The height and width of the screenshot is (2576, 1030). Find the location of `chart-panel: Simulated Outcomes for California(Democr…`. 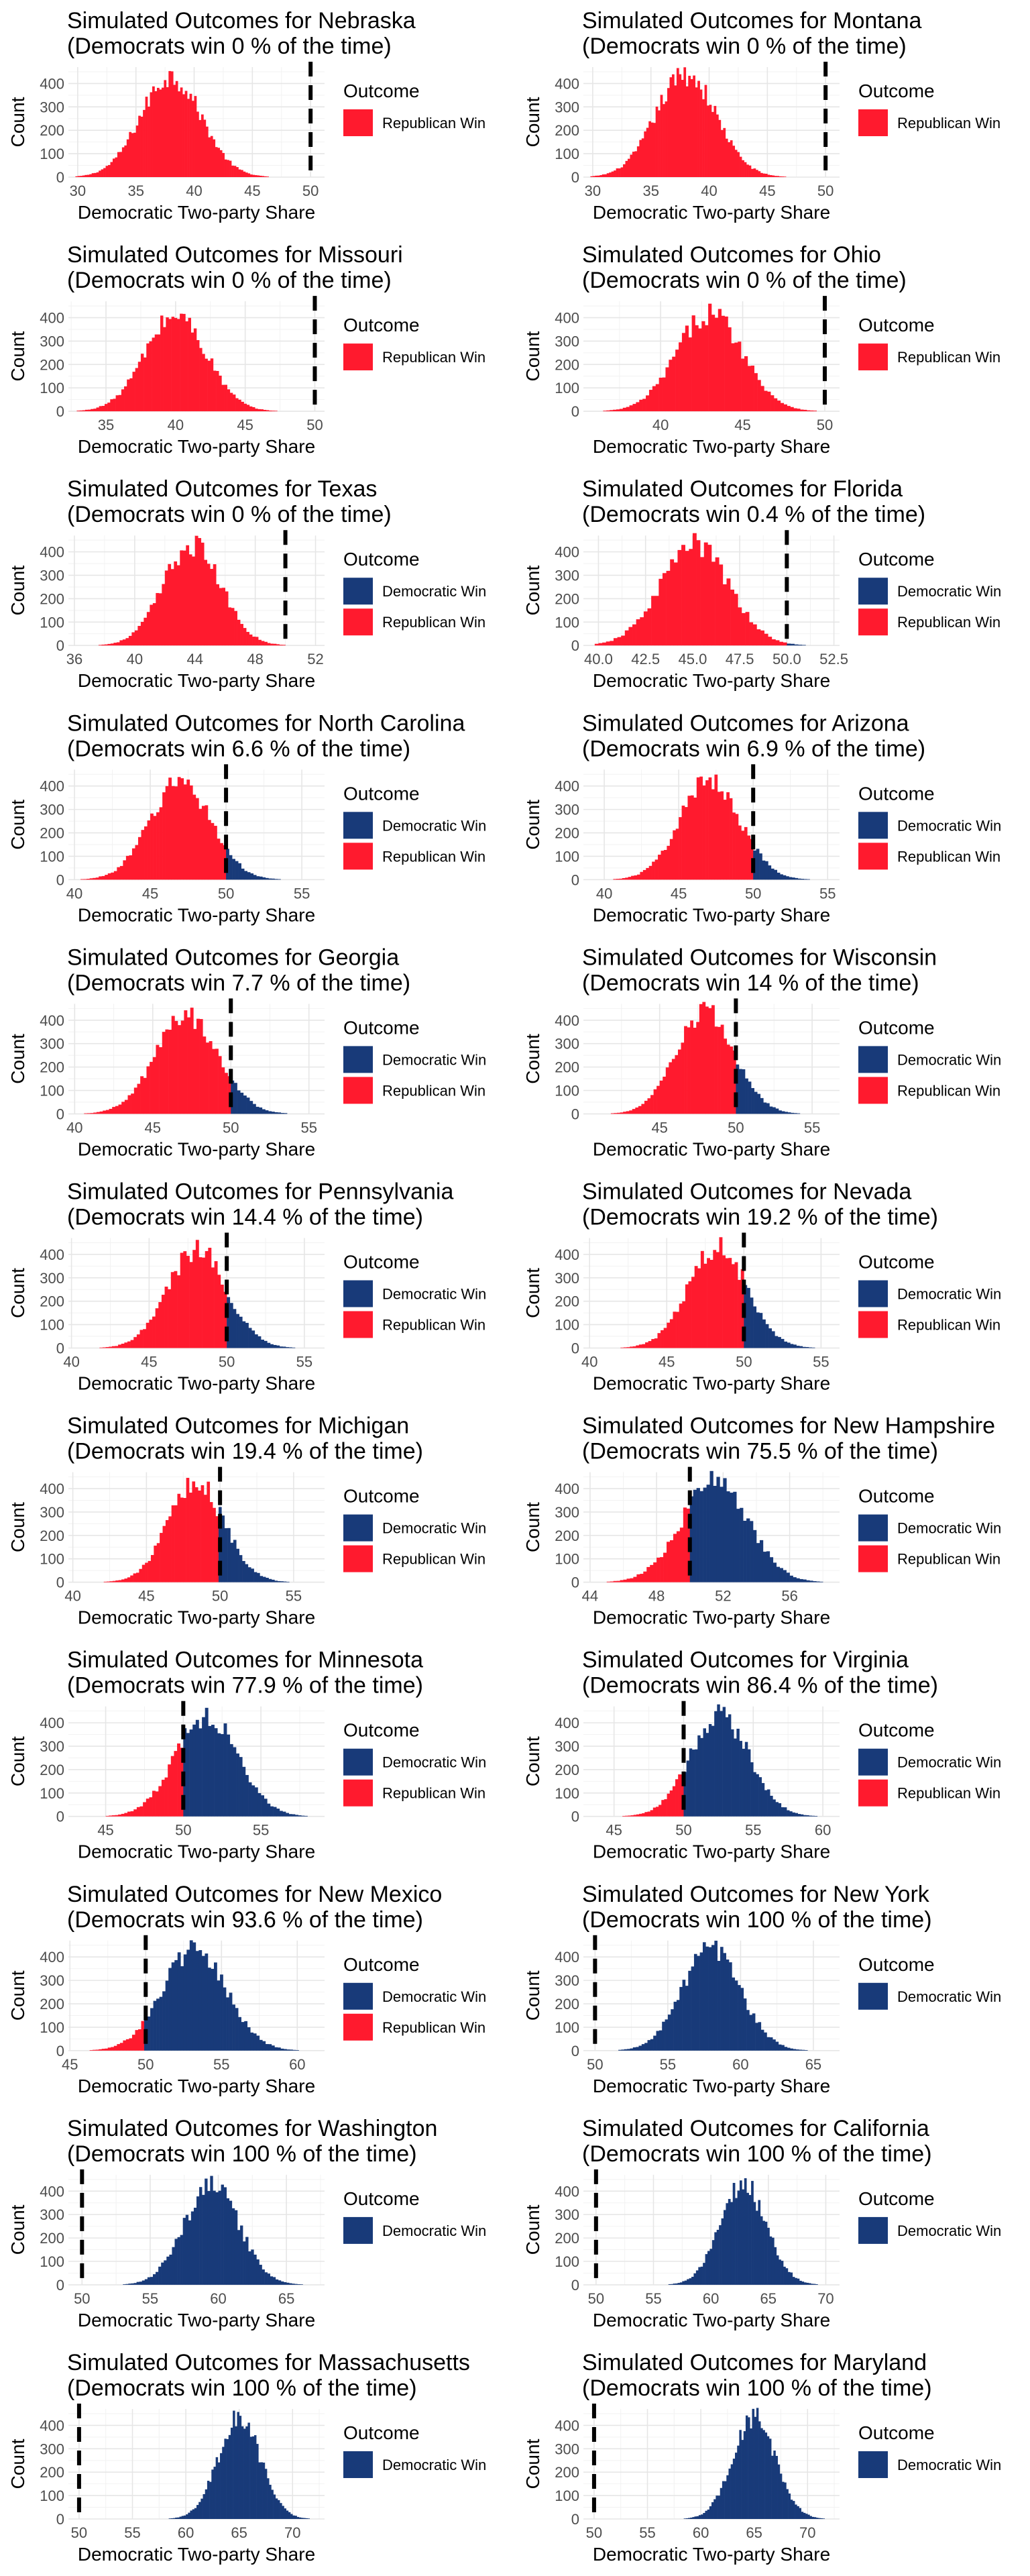

chart-panel: Simulated Outcomes for California(Democr… is located at coordinates (761, 2223).